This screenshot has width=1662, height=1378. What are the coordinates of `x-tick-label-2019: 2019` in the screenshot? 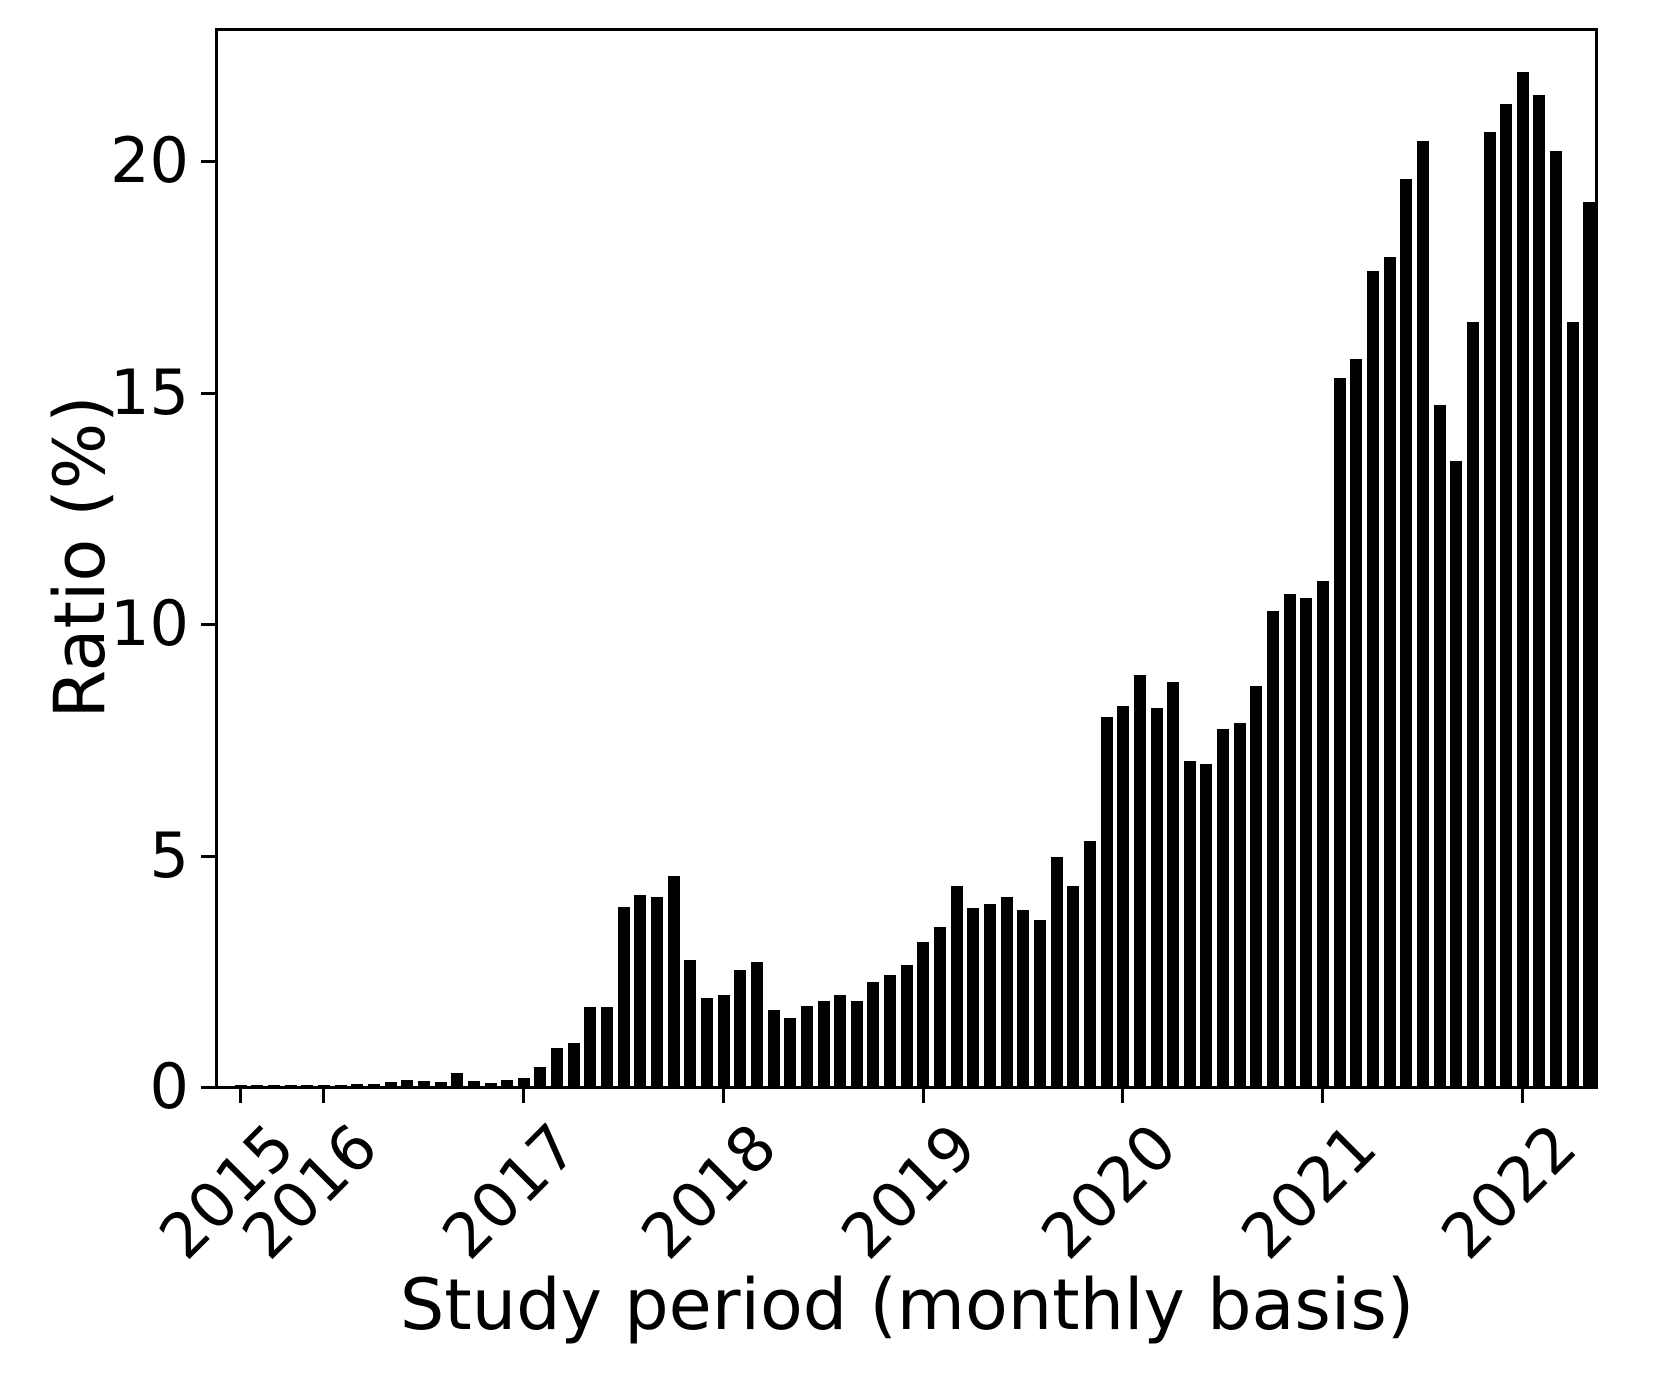 It's located at (909, 1191).